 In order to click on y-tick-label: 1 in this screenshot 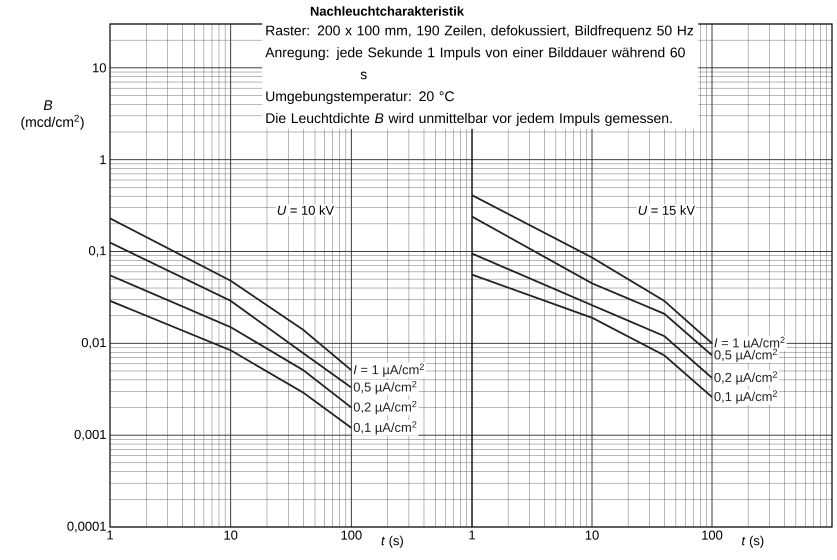, I will do `click(103, 159)`.